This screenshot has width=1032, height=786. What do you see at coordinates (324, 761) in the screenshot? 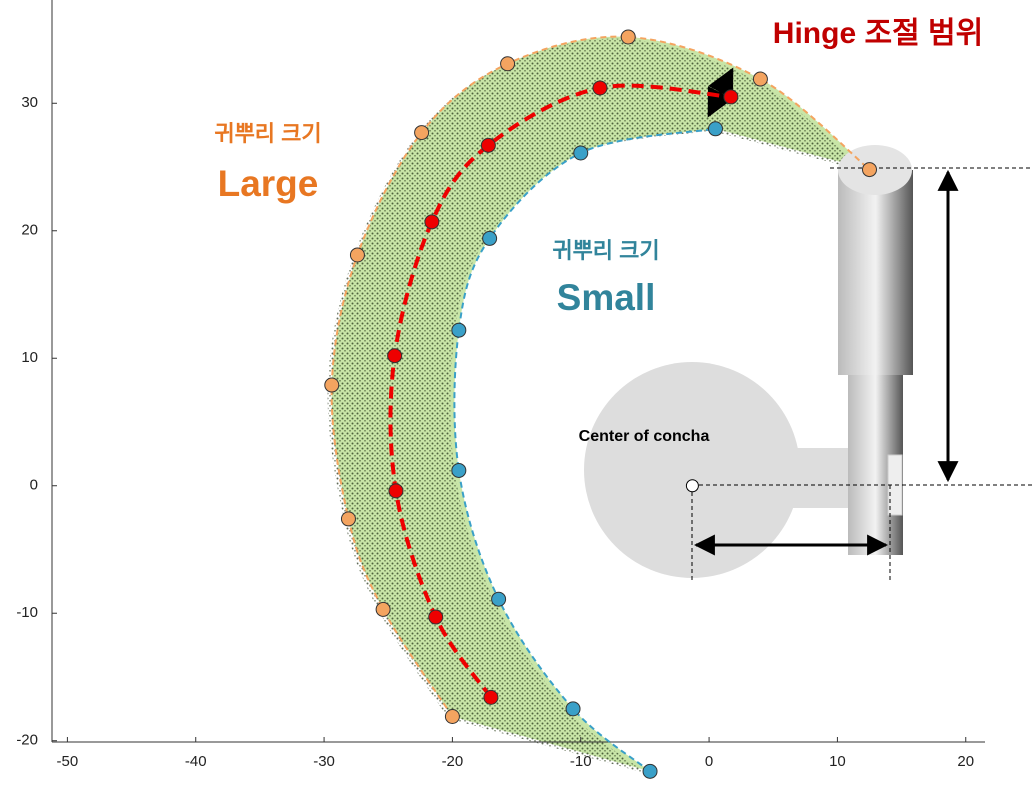
I see `x-tick-label: -30` at bounding box center [324, 761].